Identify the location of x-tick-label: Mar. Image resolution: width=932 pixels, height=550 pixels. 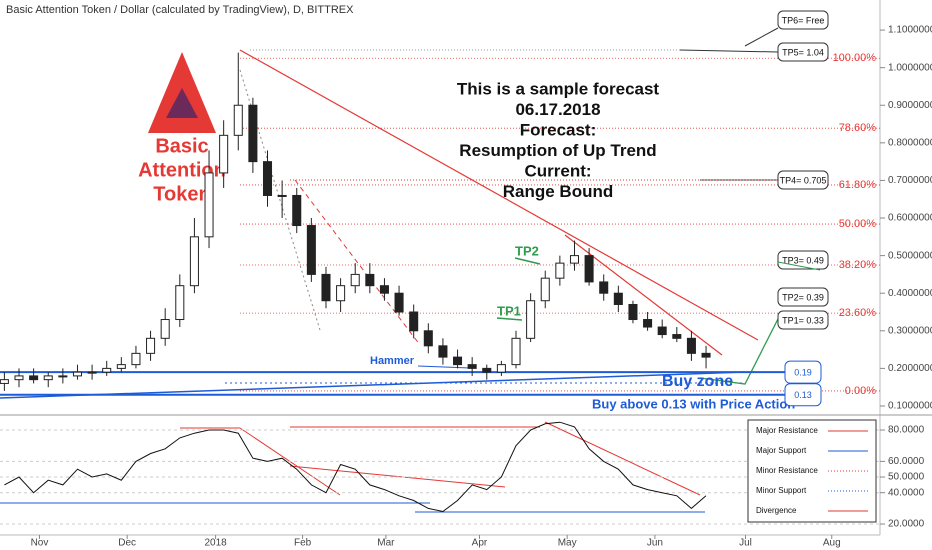
(386, 543).